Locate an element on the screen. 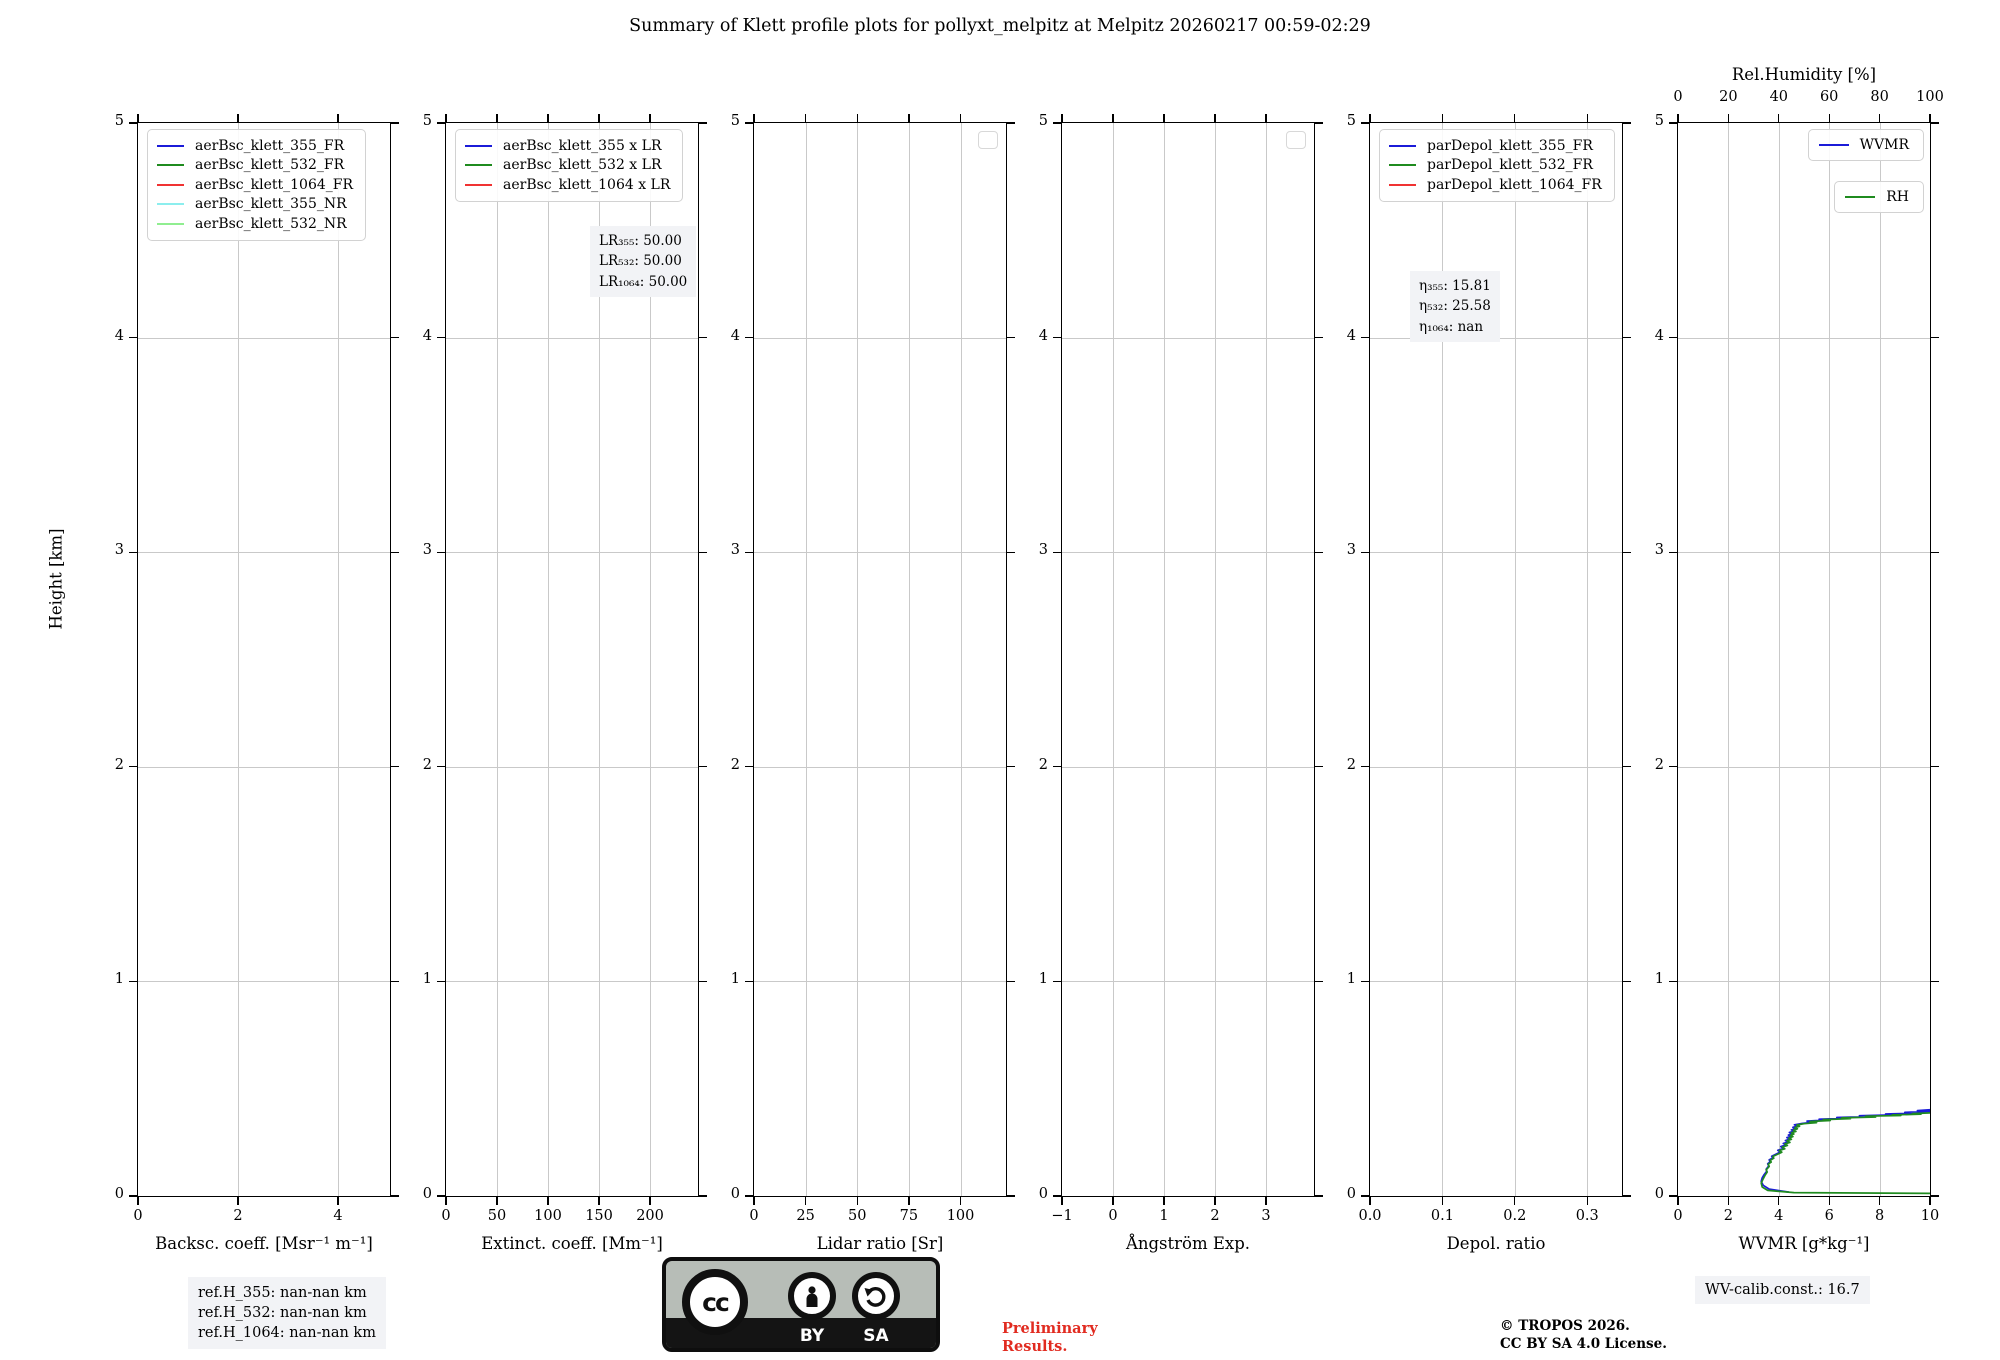  annotation-line: LR₅₃₂: 50.00 is located at coordinates (640, 261).